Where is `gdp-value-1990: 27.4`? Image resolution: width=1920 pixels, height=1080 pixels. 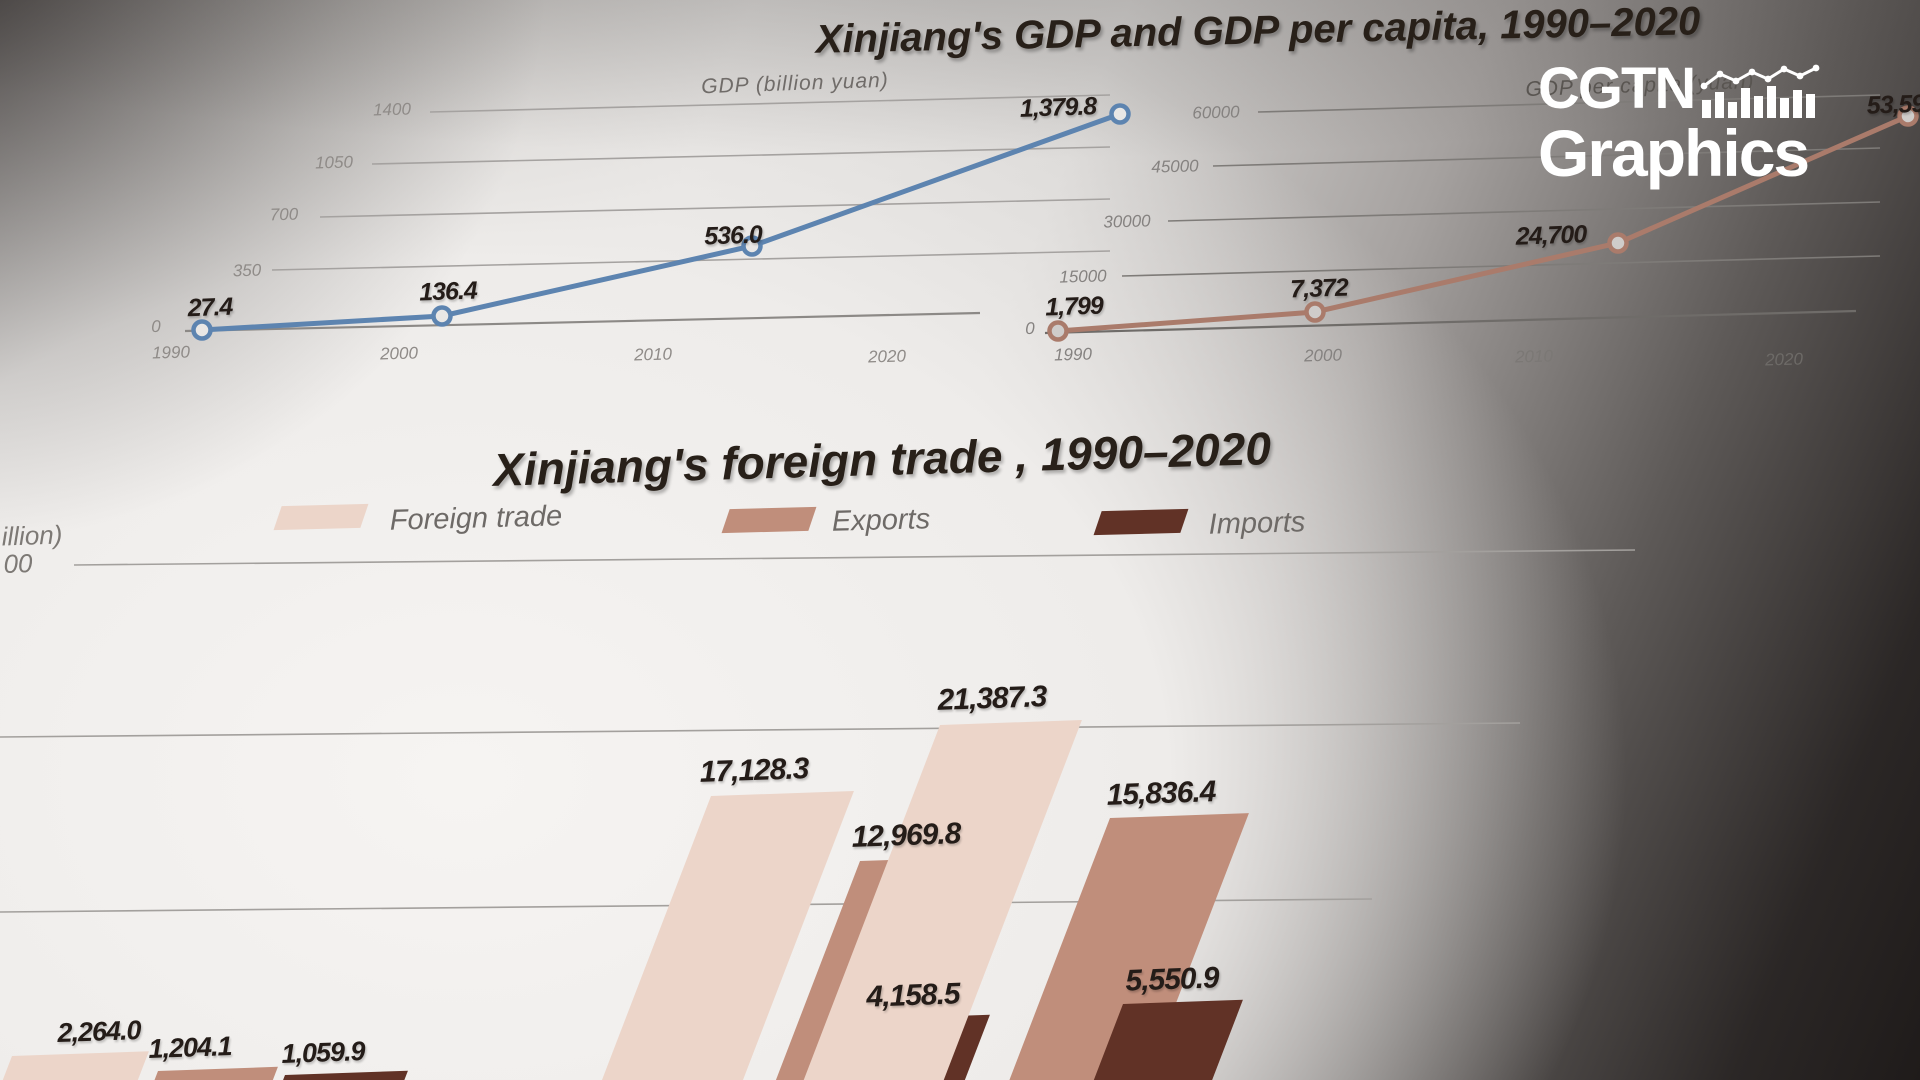 gdp-value-1990: 27.4 is located at coordinates (210, 307).